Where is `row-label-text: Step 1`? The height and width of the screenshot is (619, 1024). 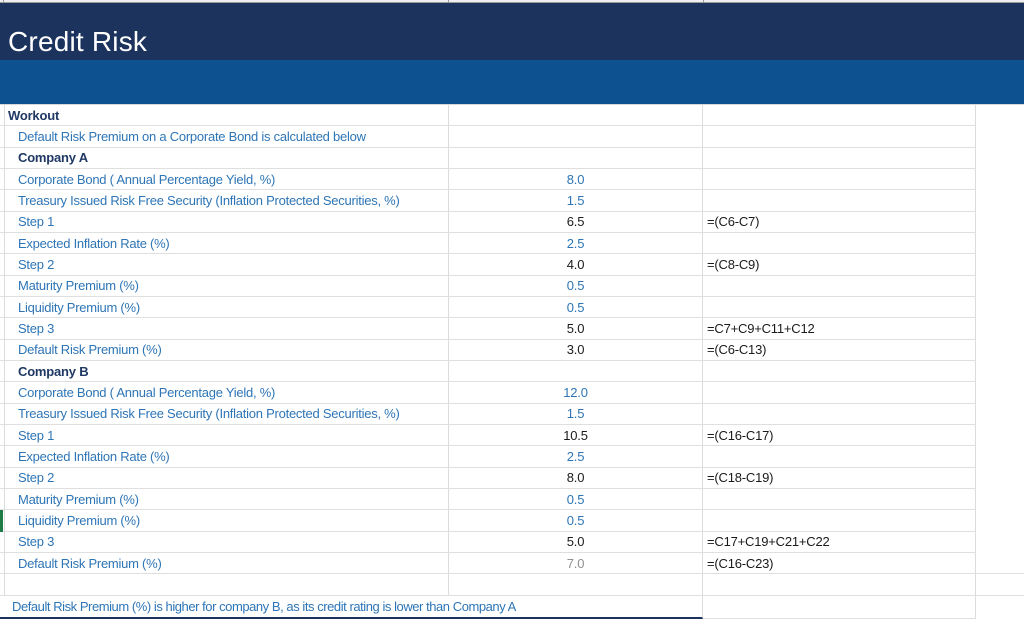 row-label-text: Step 1 is located at coordinates (36, 435).